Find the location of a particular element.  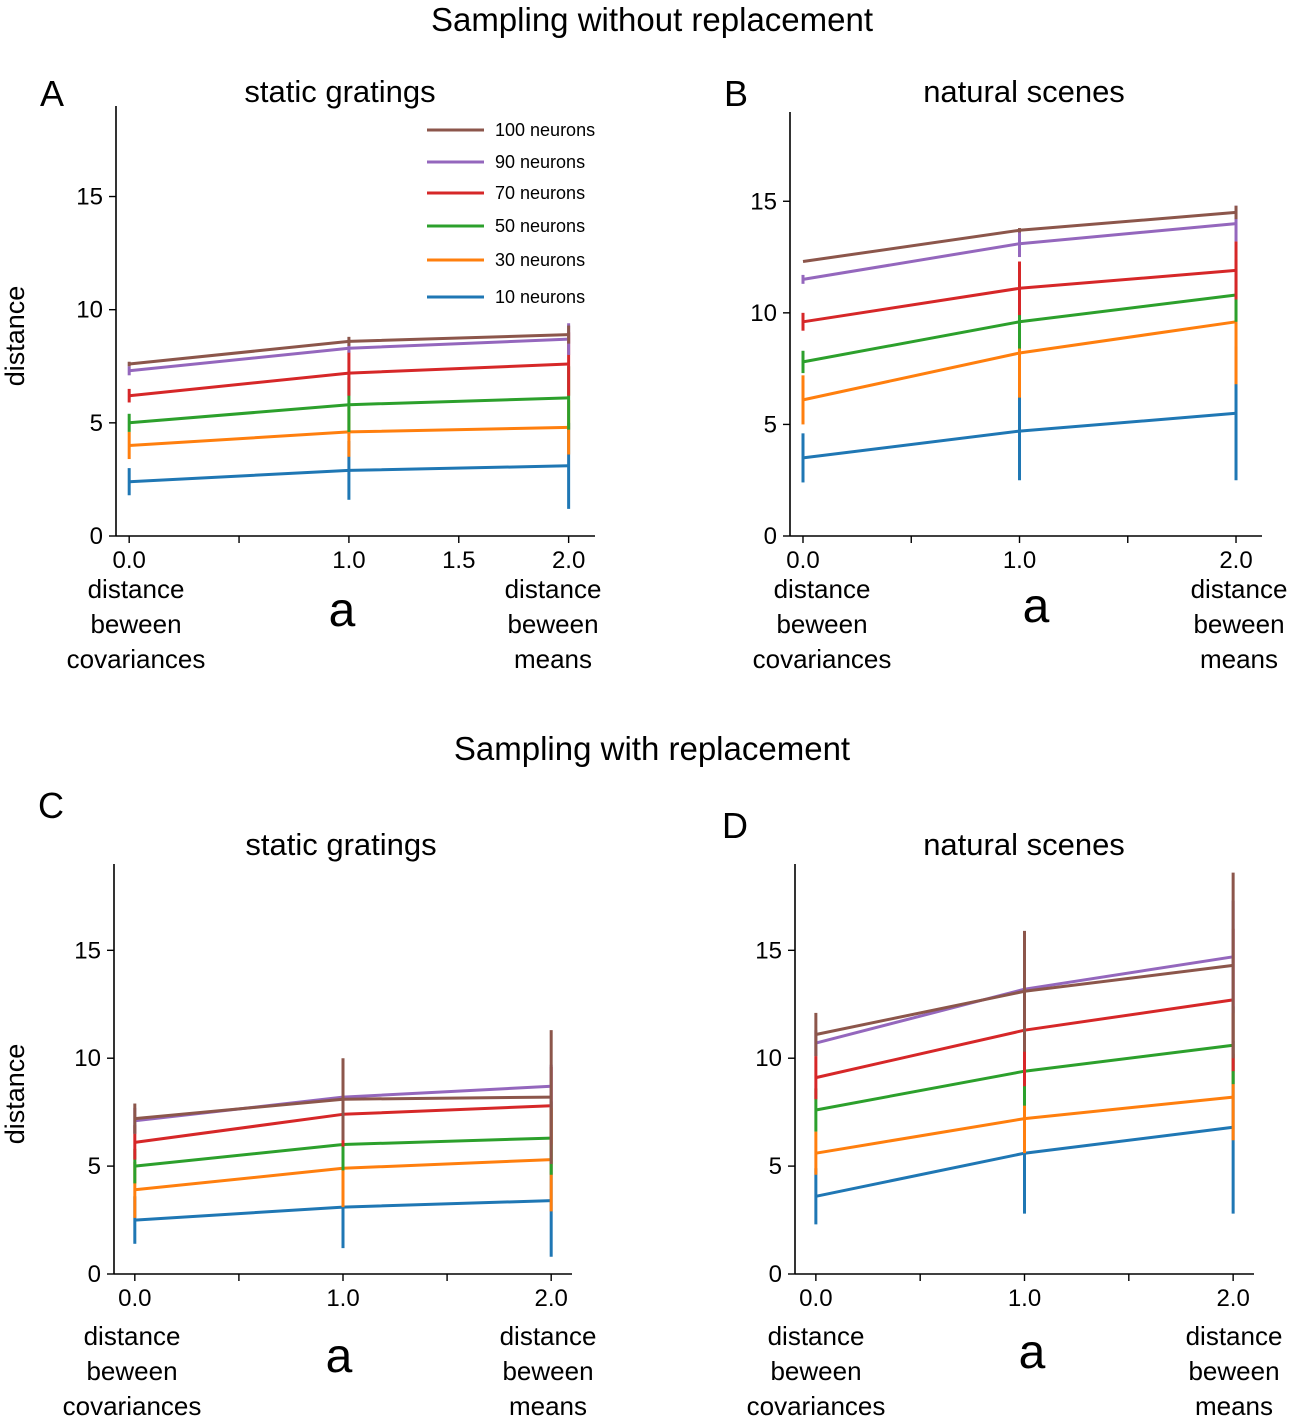

legend-label-70: 70 neurons is located at coordinates (540, 193).